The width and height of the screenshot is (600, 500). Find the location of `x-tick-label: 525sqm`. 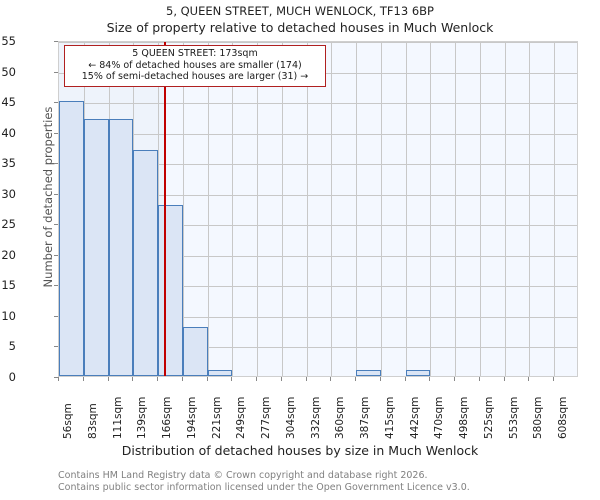

x-tick-label: 525sqm is located at coordinates (489, 411).